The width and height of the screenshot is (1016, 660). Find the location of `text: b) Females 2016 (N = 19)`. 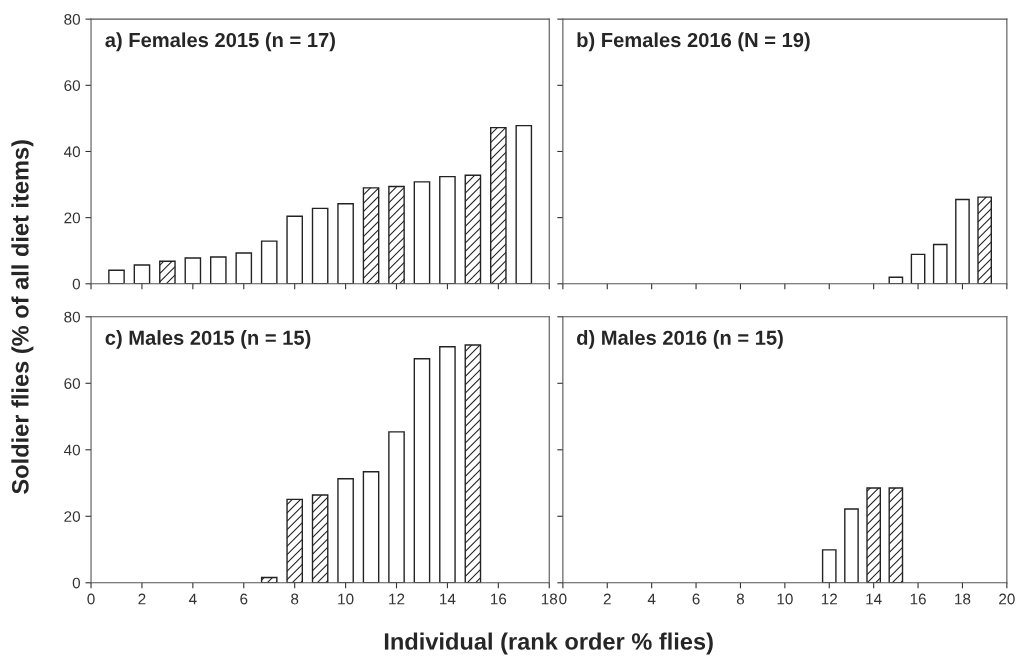

text: b) Females 2016 (N = 19) is located at coordinates (693, 42).